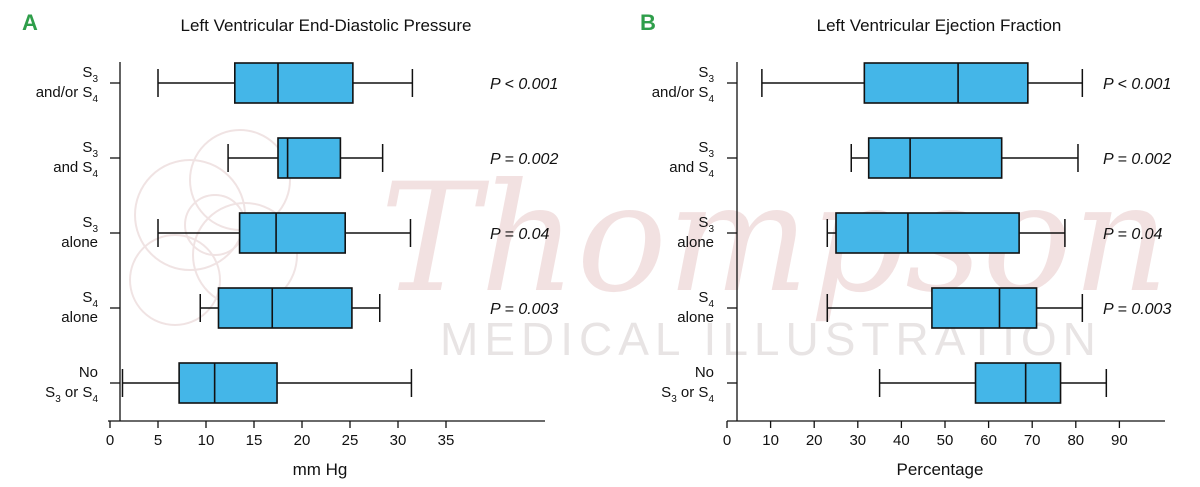 This screenshot has width=1200, height=487. I want to click on x-tick-label: 40, so click(901, 440).